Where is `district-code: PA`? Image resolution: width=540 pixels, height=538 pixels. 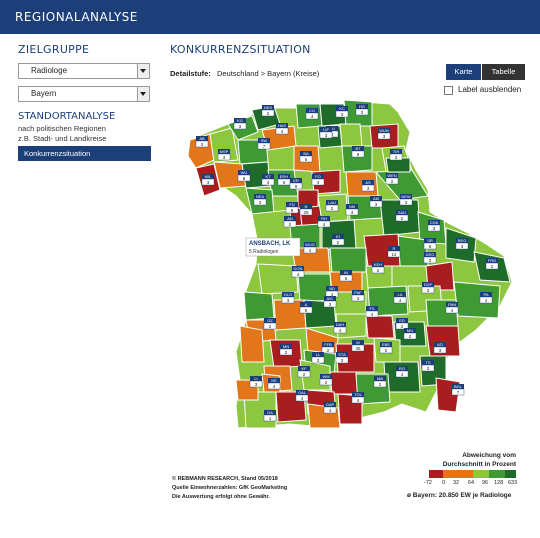
district-code: PA is located at coordinates (485, 294).